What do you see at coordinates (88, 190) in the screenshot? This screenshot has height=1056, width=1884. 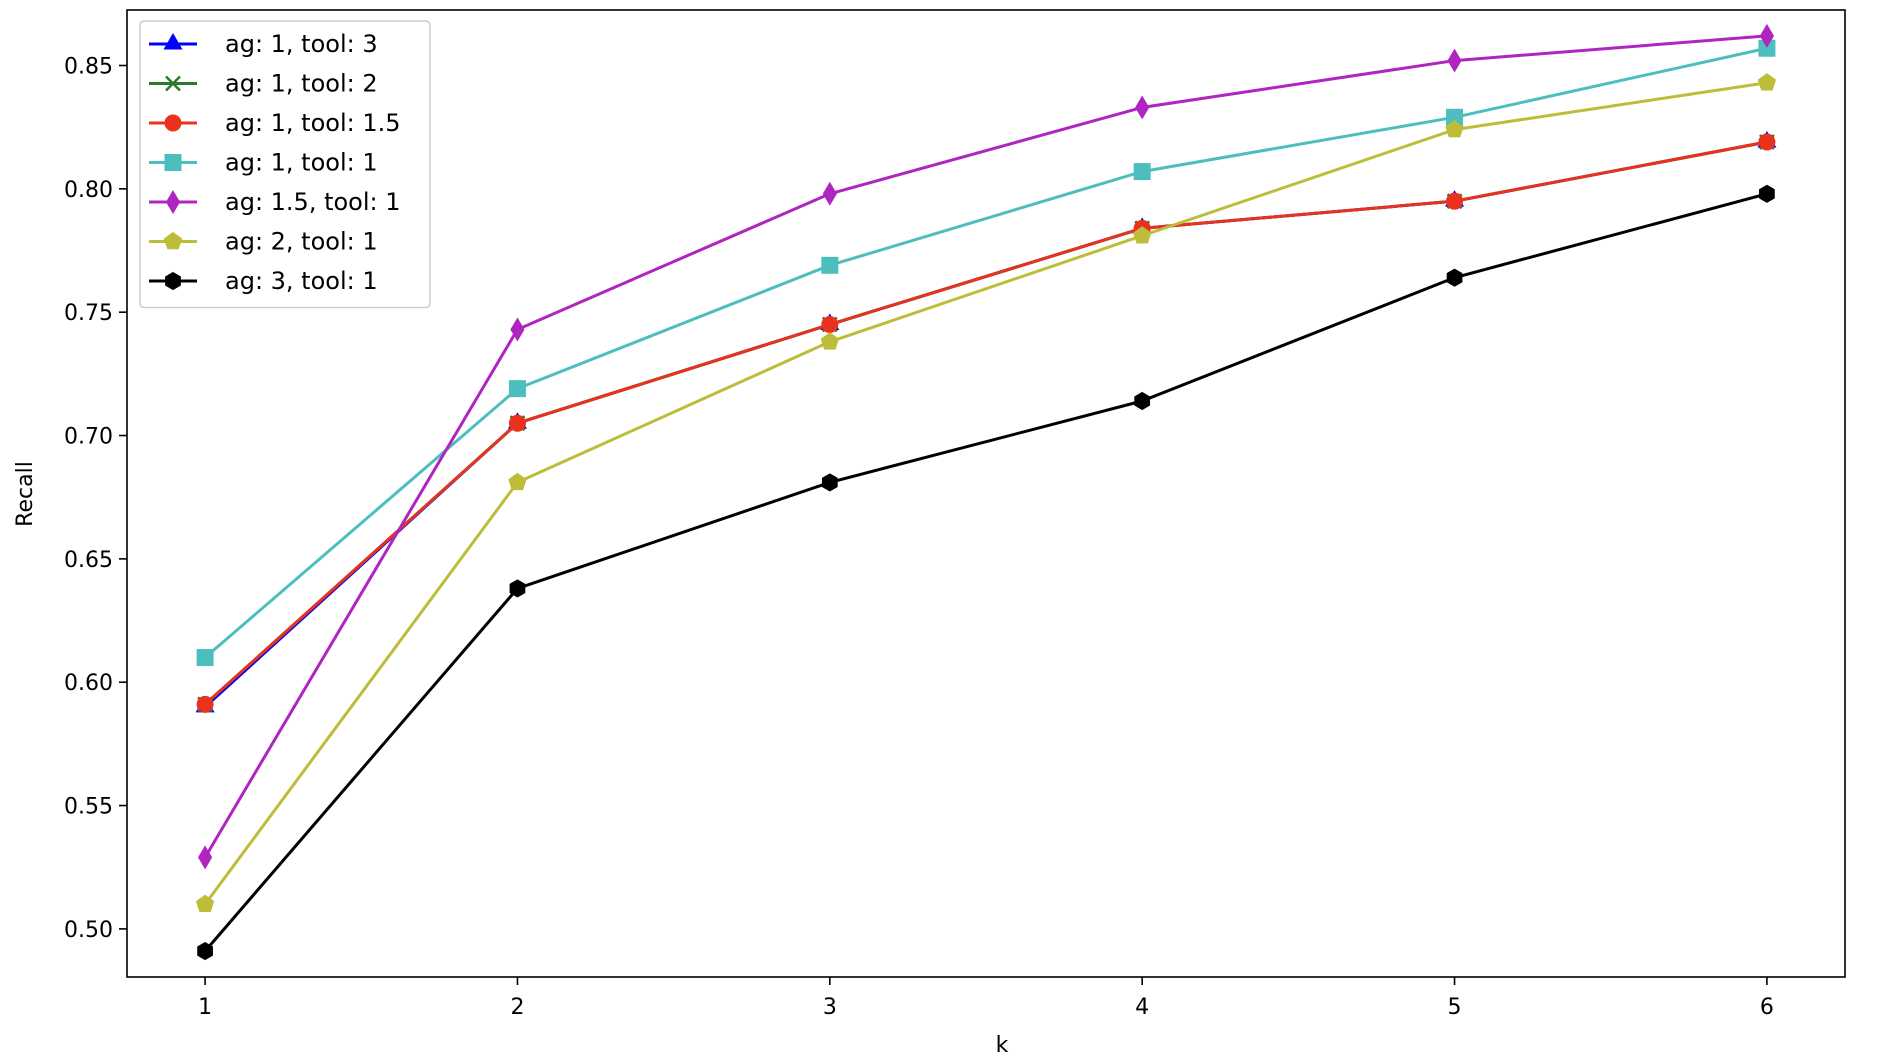 I see `y-tick-label: 0.80` at bounding box center [88, 190].